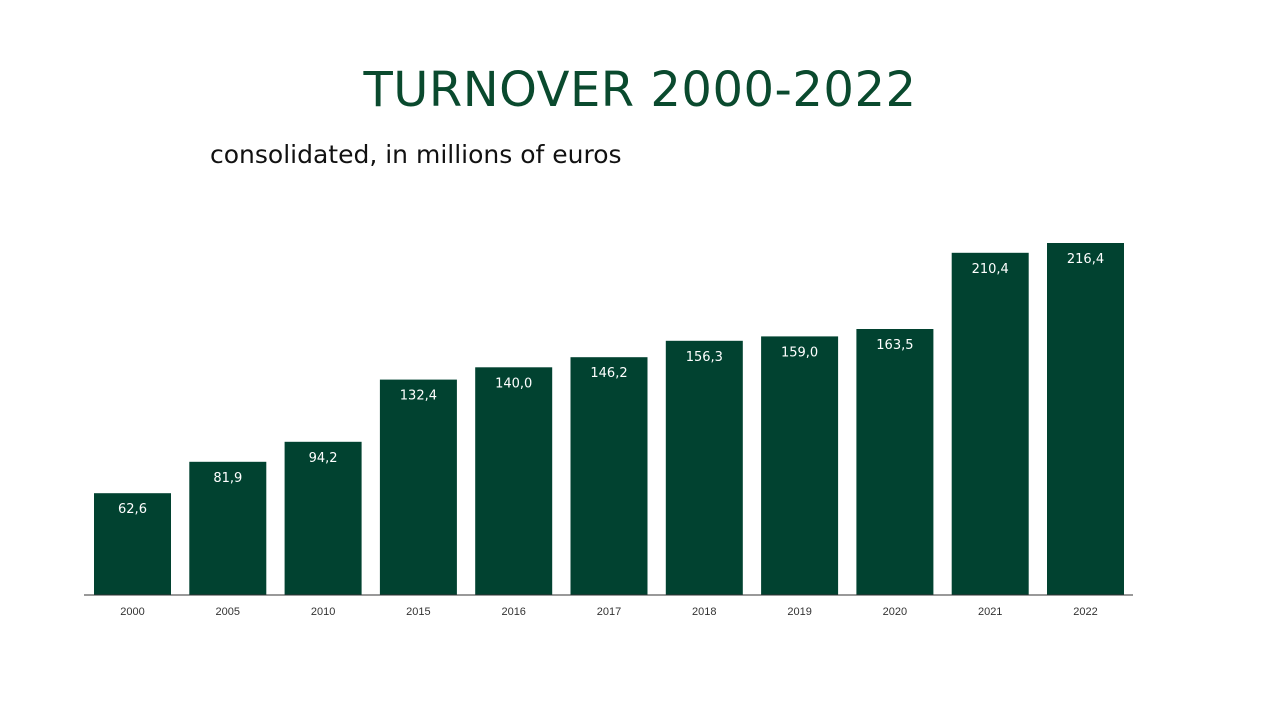 The height and width of the screenshot is (720, 1280). Describe the element at coordinates (1085, 259) in the screenshot. I see `bar-value-label-2022: 216,4` at that location.